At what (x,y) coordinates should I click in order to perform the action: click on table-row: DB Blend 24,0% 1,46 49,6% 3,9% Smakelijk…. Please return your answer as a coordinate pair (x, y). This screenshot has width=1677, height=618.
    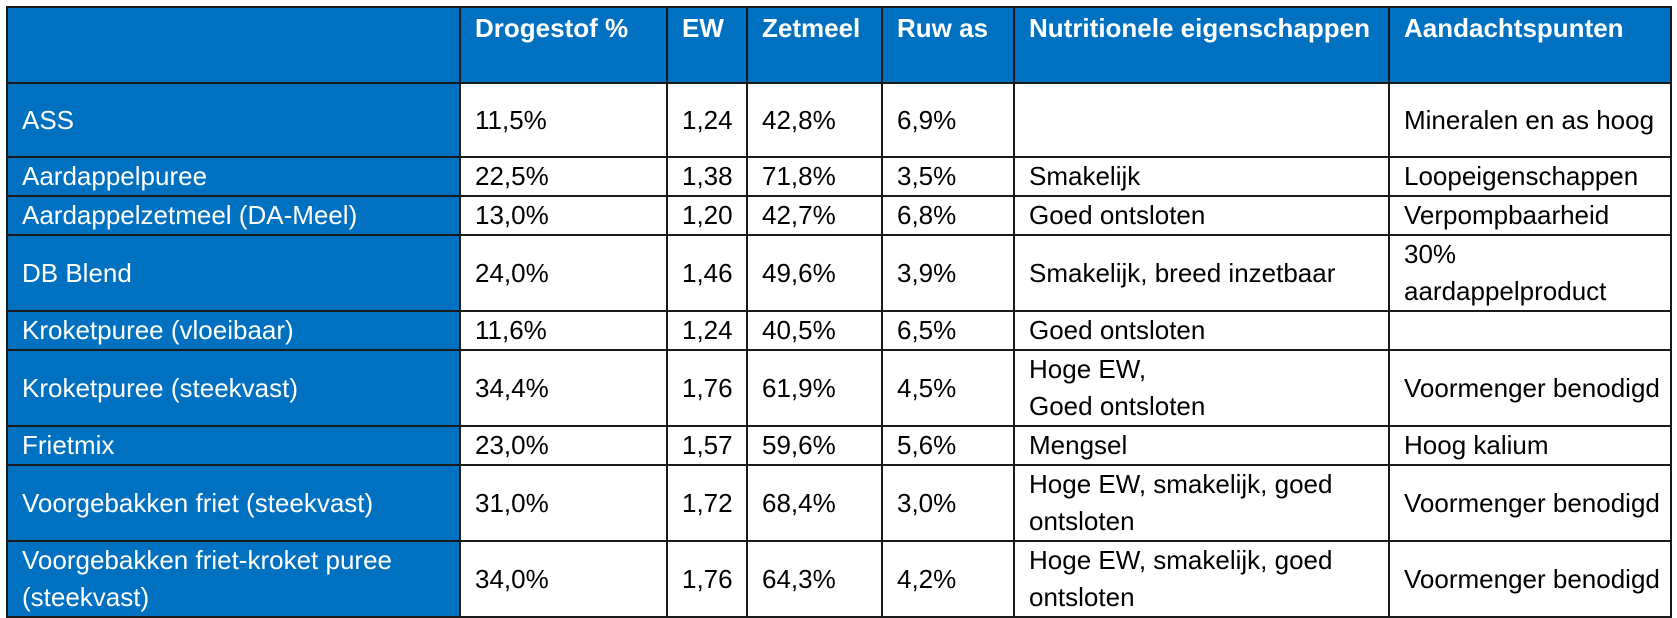
    Looking at the image, I should click on (839, 273).